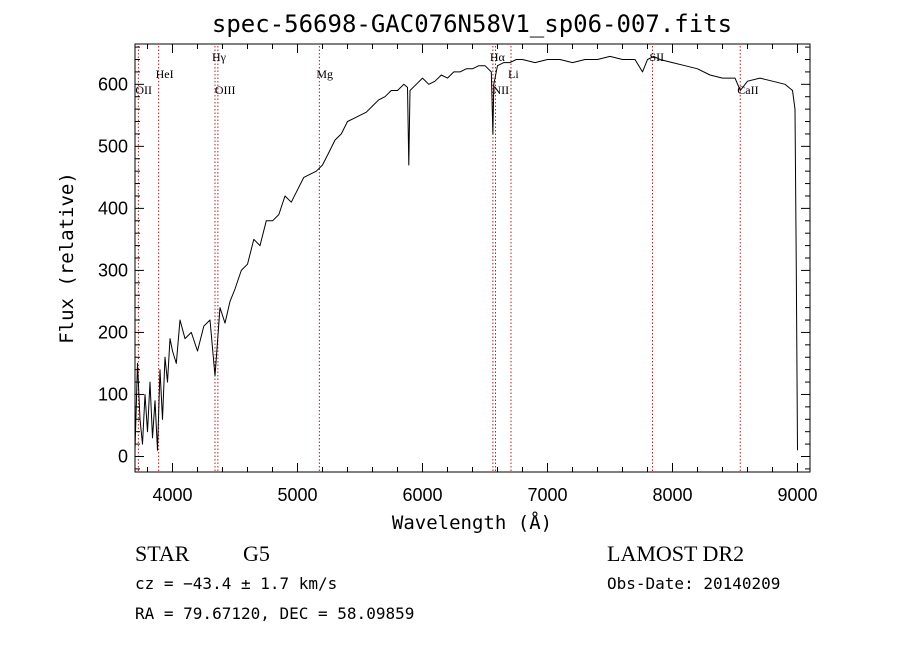 The height and width of the screenshot is (649, 900). What do you see at coordinates (513, 74) in the screenshot?
I see `spectral-line-label: Li` at bounding box center [513, 74].